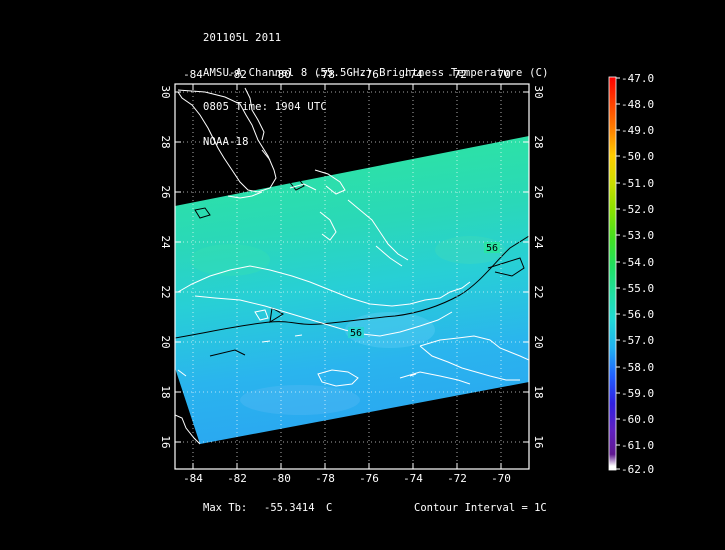 The width and height of the screenshot is (725, 550). I want to click on colorbar-ticks, so click(618, 273).